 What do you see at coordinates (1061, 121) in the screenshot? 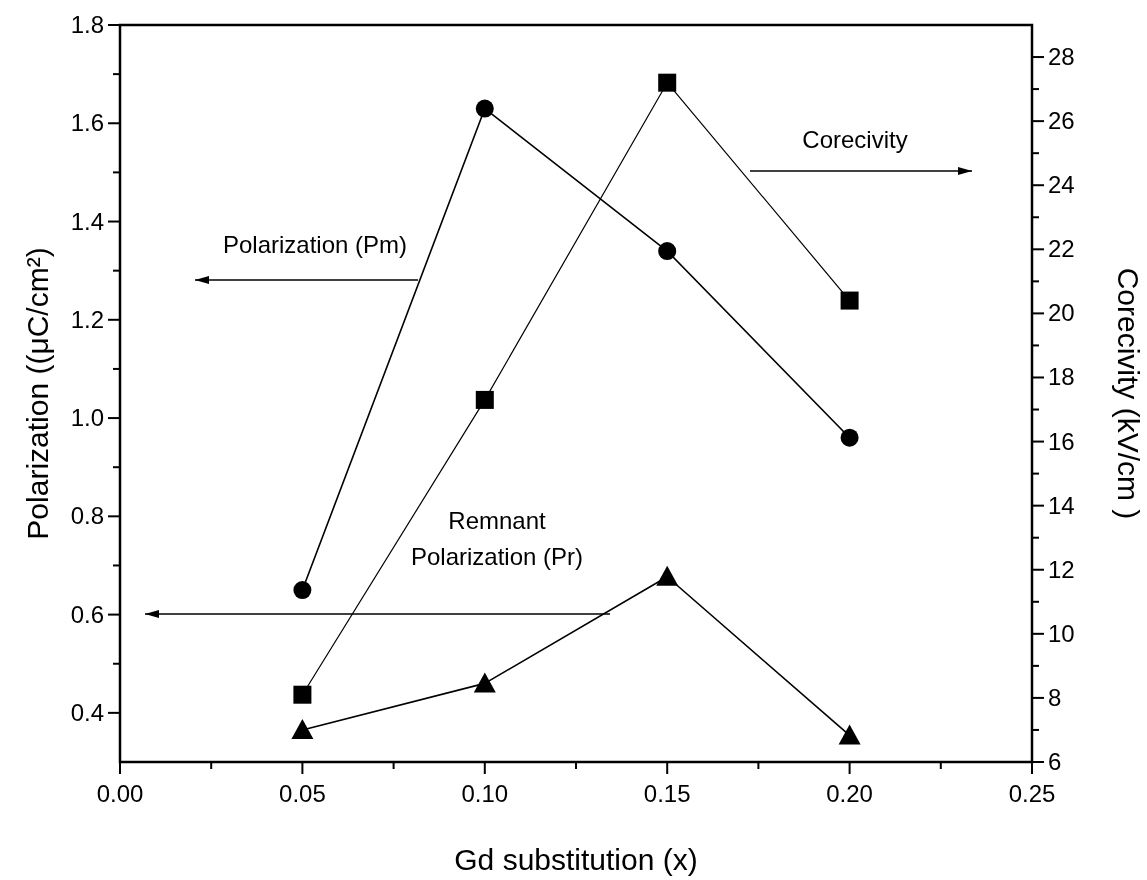
I see `y2-tick-label: 26` at bounding box center [1061, 121].